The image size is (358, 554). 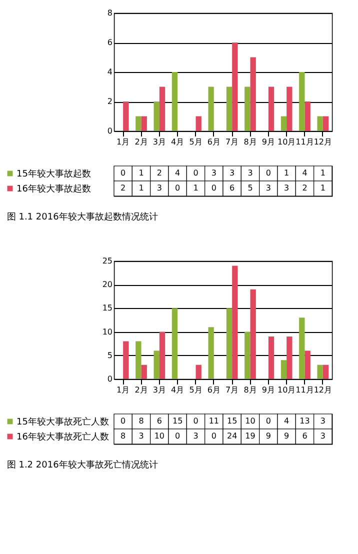 I want to click on x-tick-label: 7月, so click(x=232, y=142).